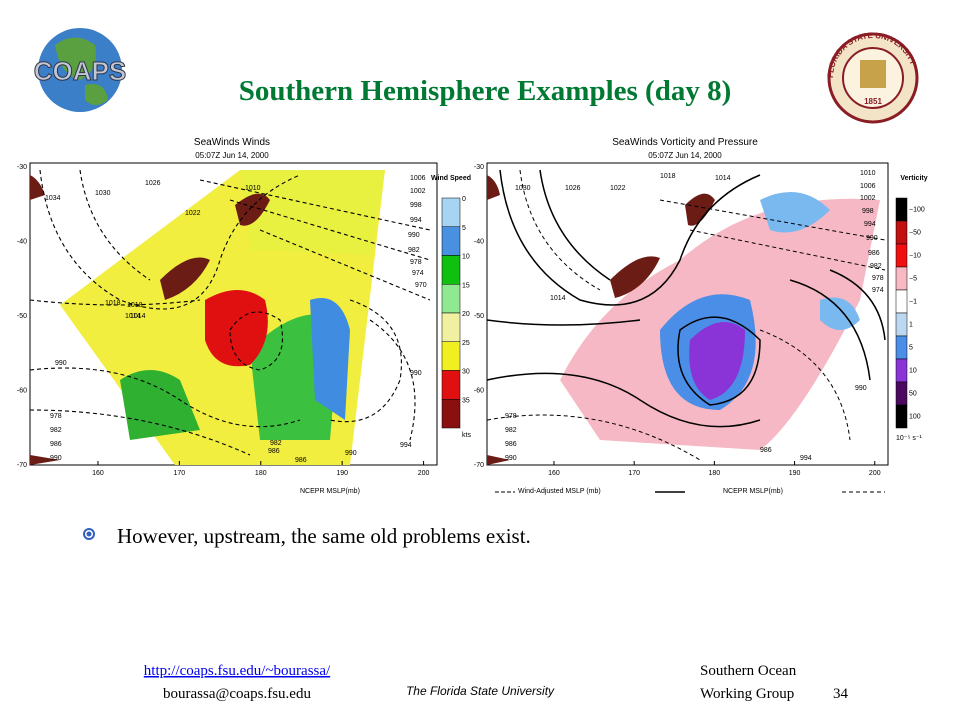 This screenshot has height=720, width=960. I want to click on figure-subtitle: 05:07Z Jun 14, 2000, so click(685, 155).